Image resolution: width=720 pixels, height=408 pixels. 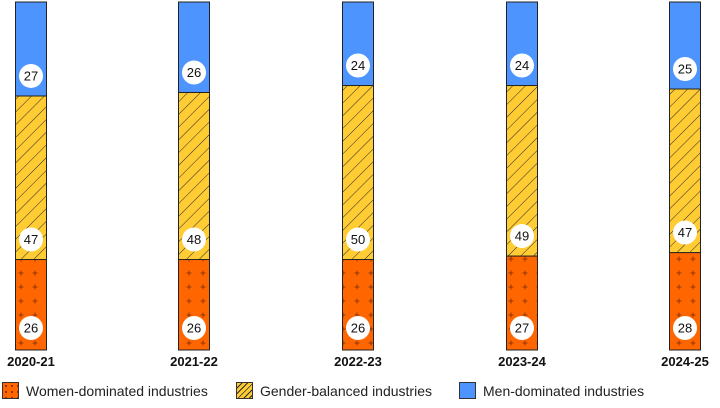 I want to click on x-tick-label-2021-22: 2021-22, so click(x=194, y=361).